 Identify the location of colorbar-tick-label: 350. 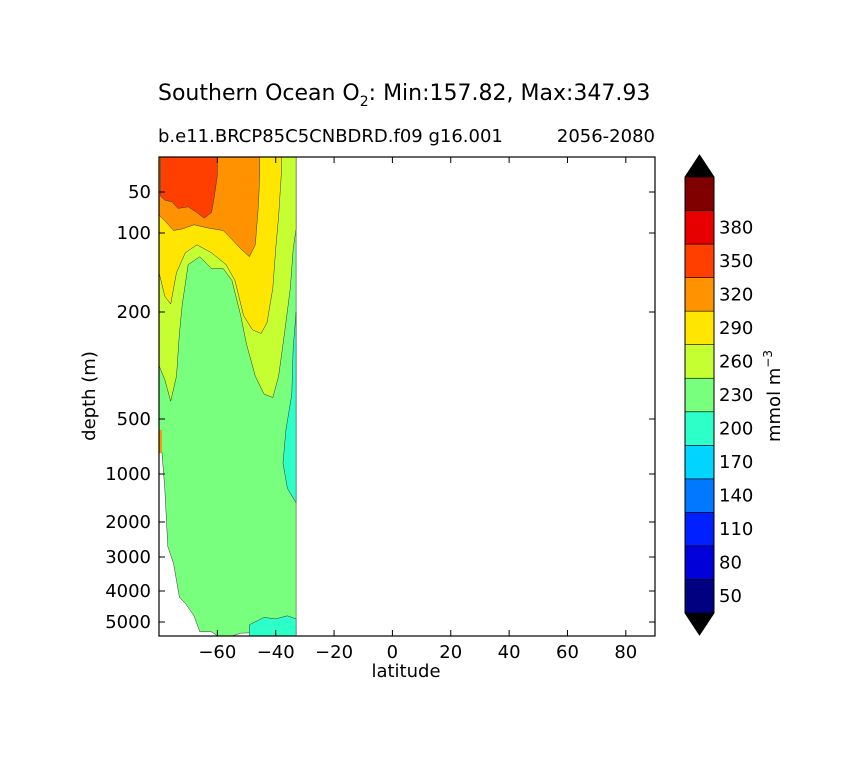
(736, 261).